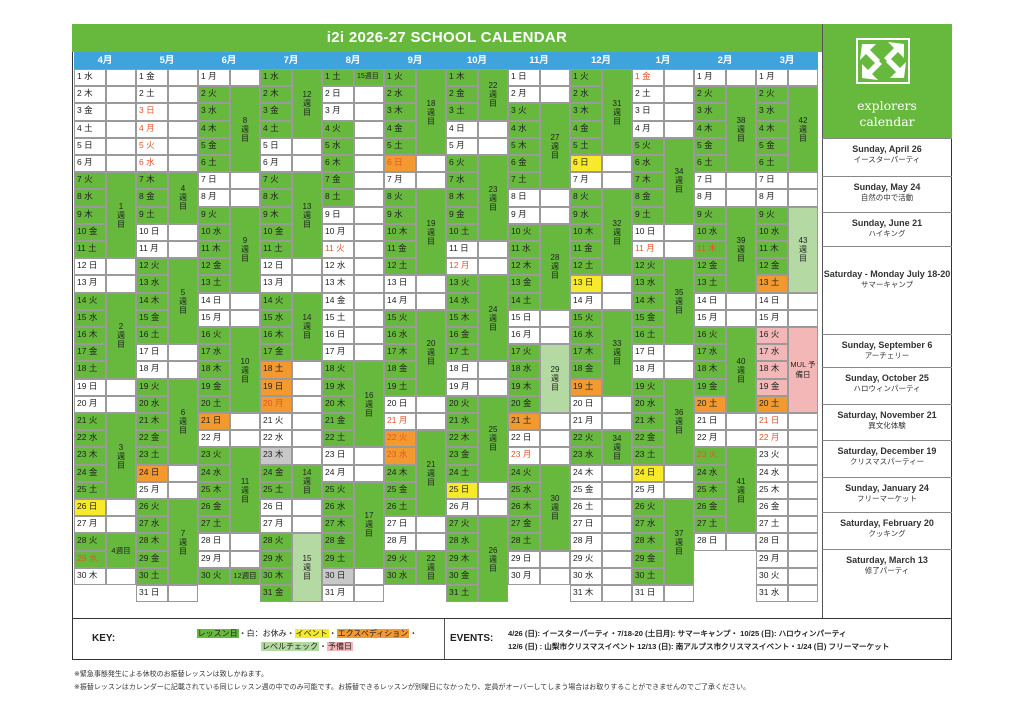 This screenshot has width=1024, height=725. I want to click on day-cell: 13 火, so click(462, 284).